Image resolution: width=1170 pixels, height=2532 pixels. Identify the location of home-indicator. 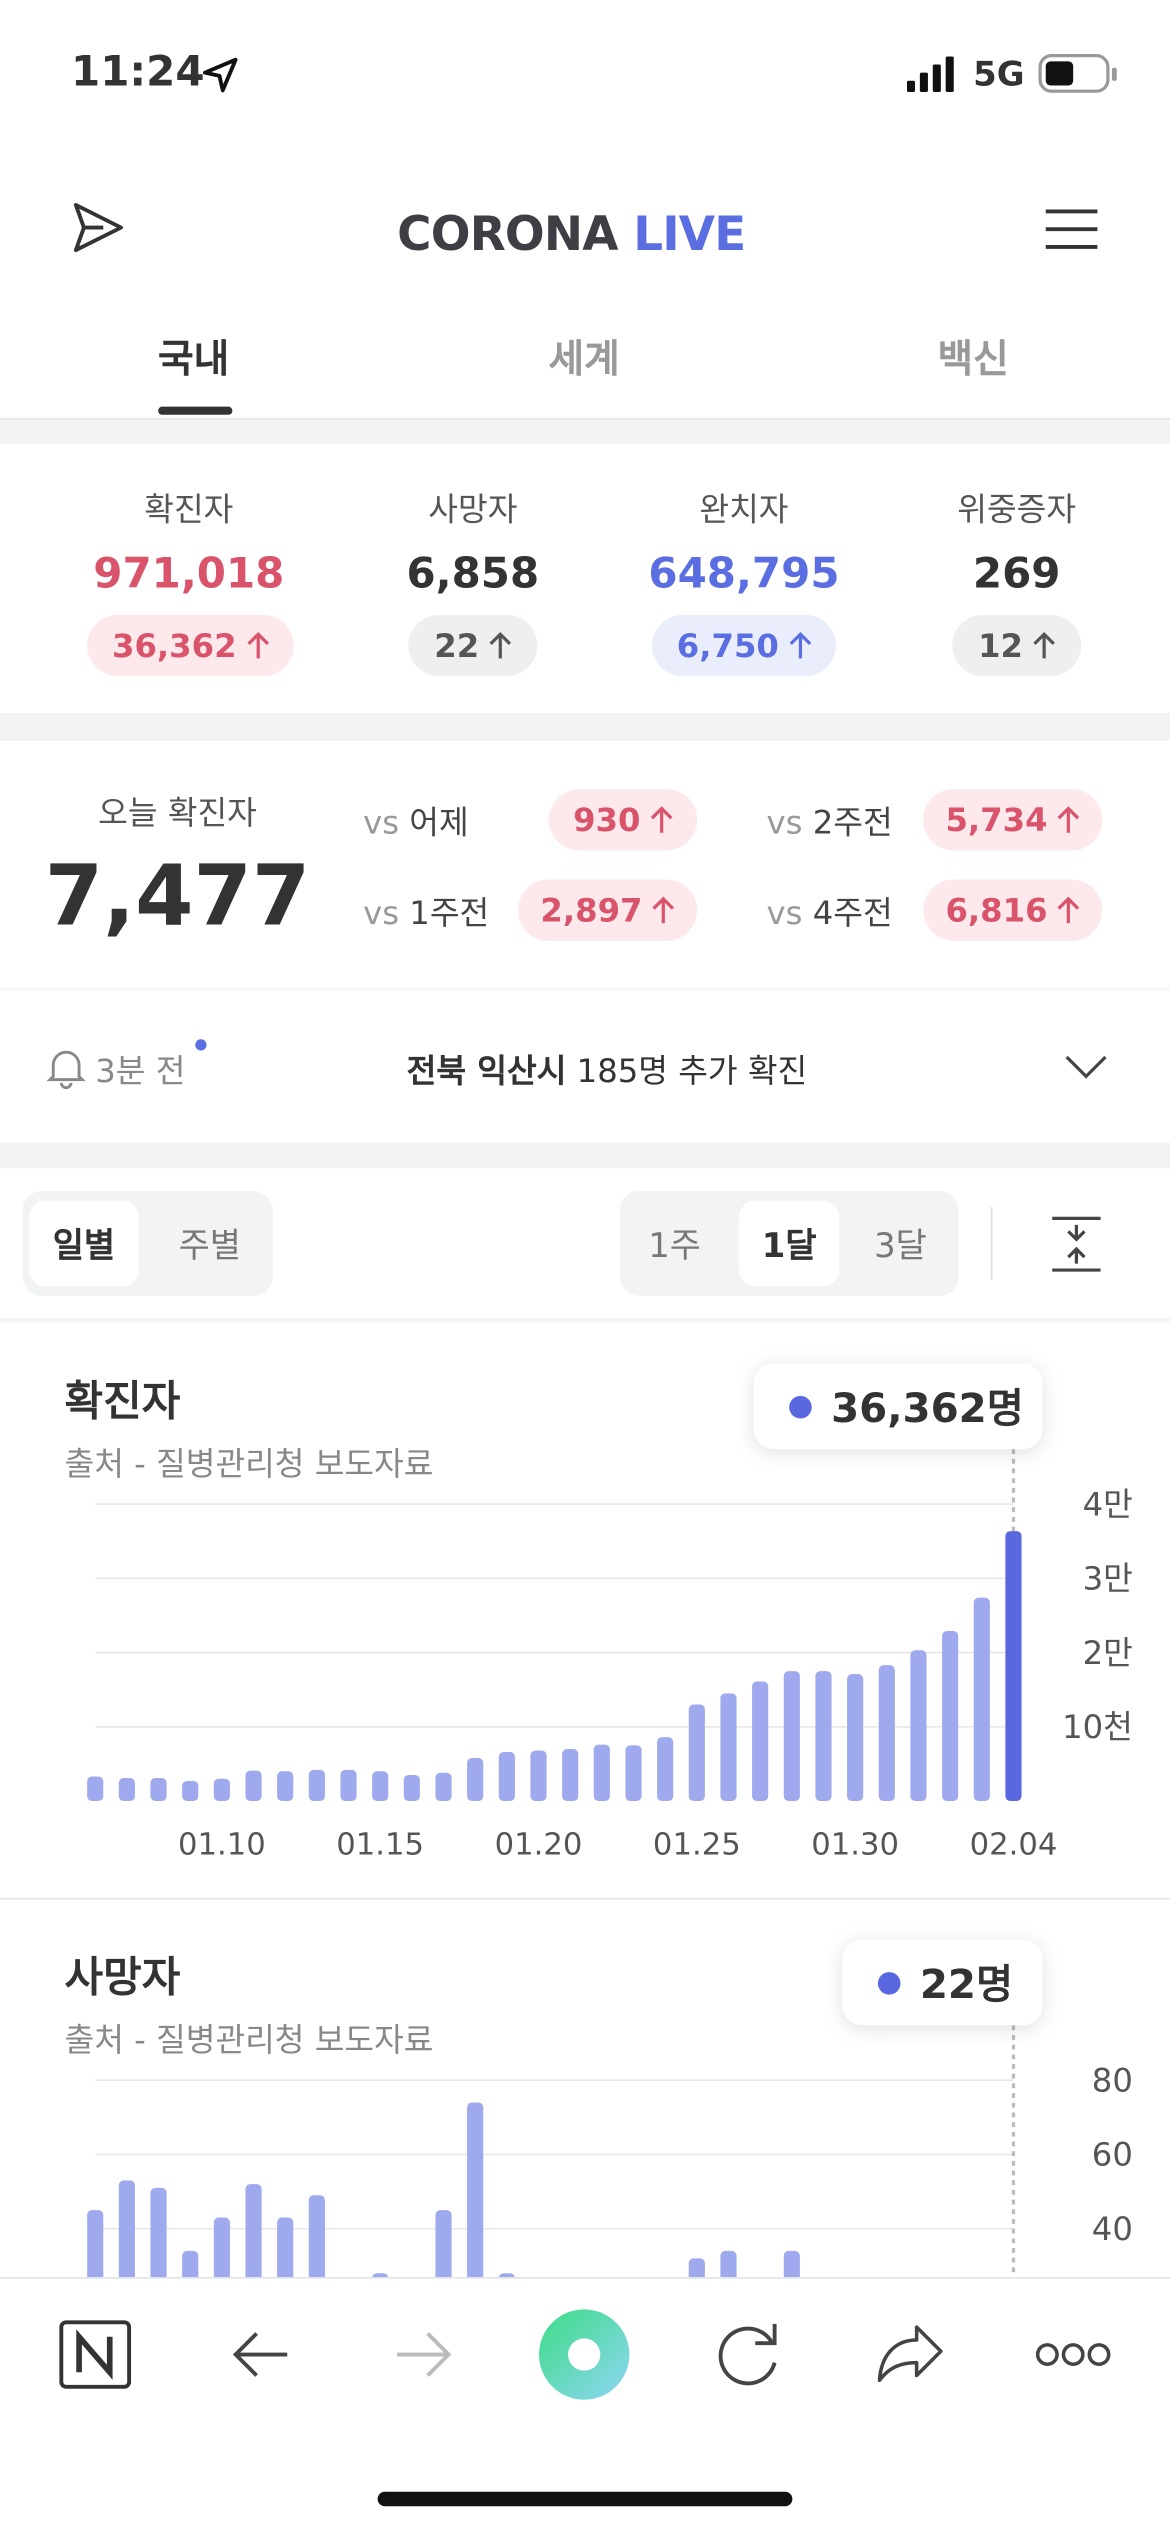
(585, 2499).